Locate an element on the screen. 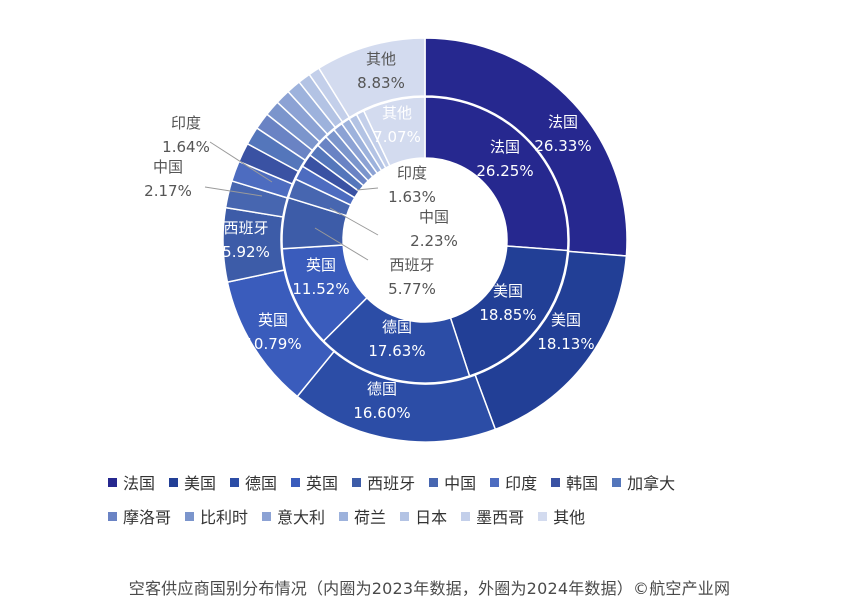 This screenshot has width=859, height=609. legend-label-9: 摩洛哥 is located at coordinates (147, 517).